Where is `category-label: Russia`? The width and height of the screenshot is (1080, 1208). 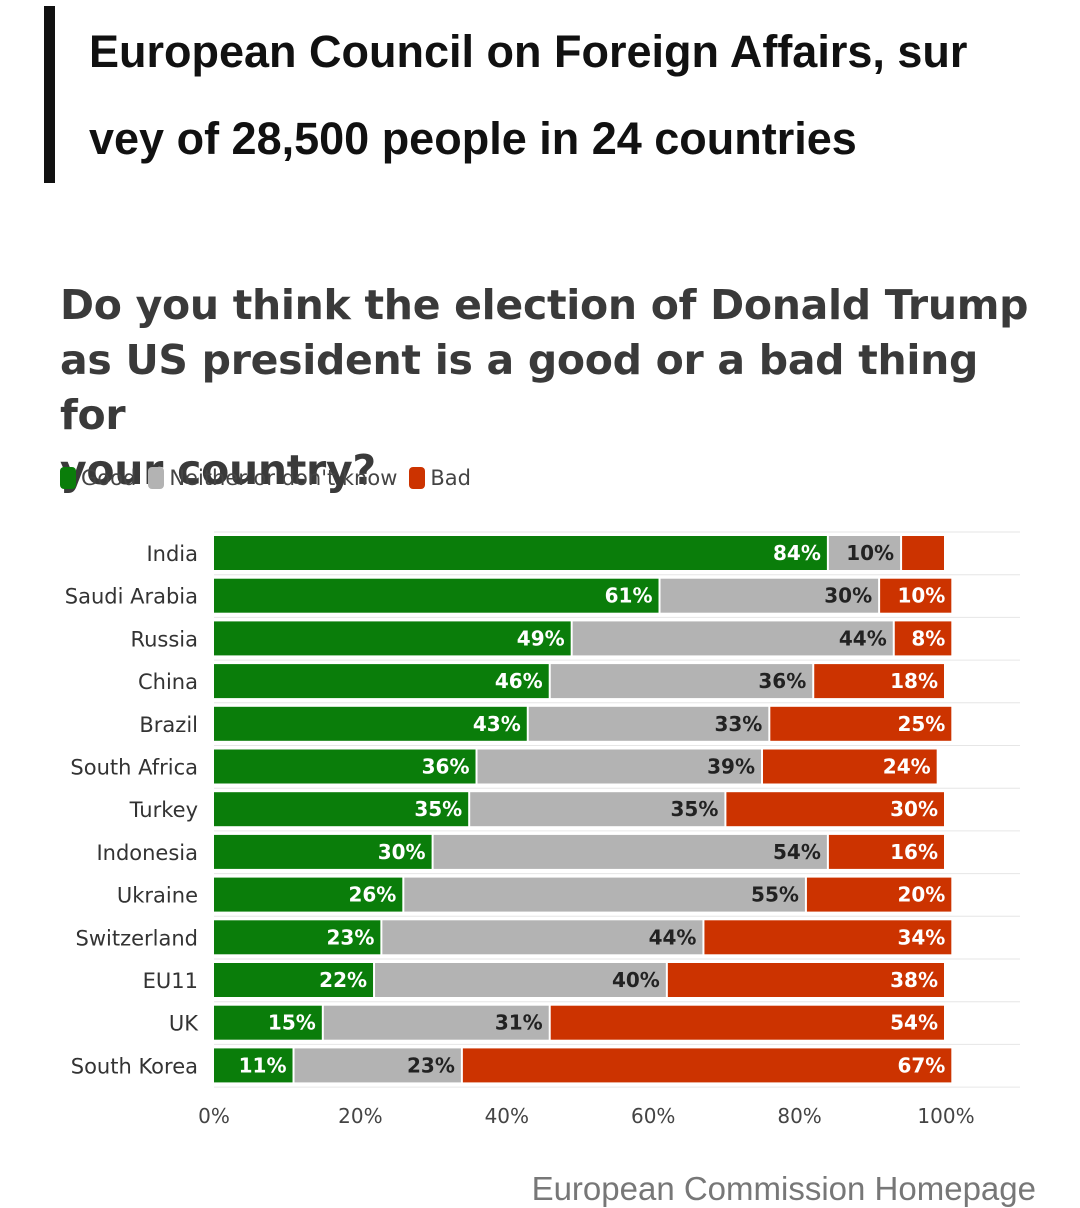 category-label: Russia is located at coordinates (164, 639).